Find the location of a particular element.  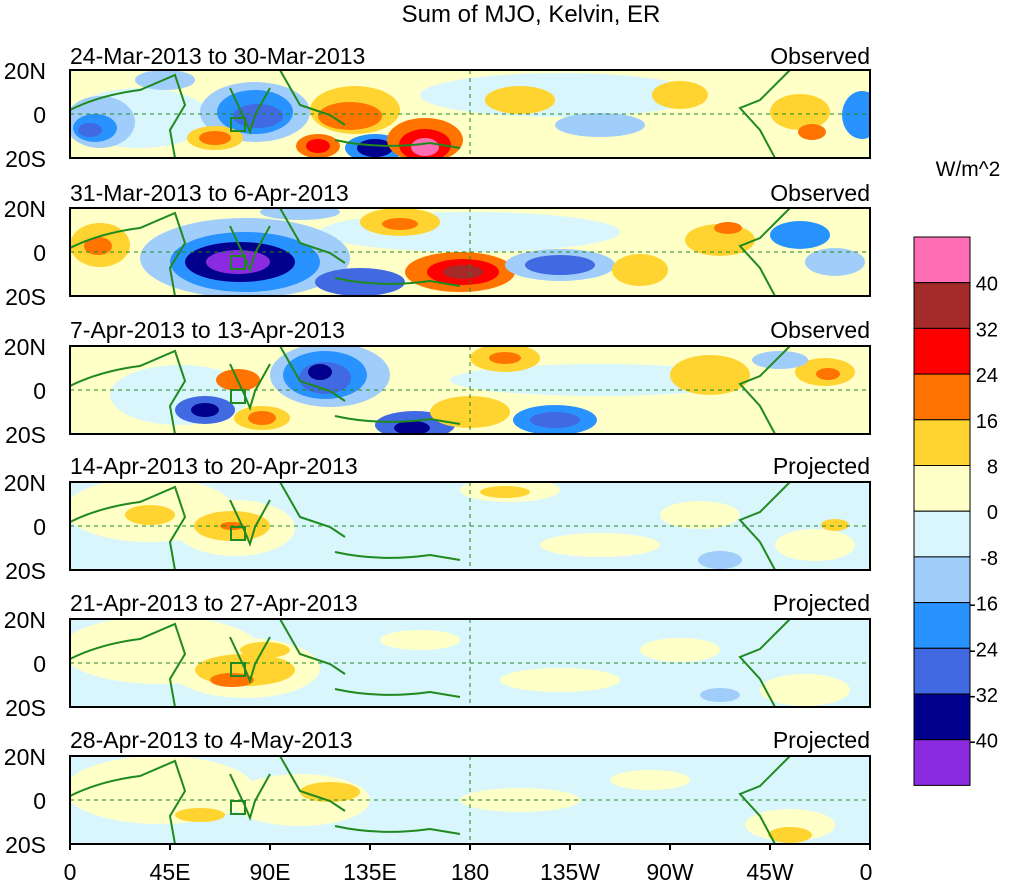

x-tick-label: 90E is located at coordinates (270, 872).